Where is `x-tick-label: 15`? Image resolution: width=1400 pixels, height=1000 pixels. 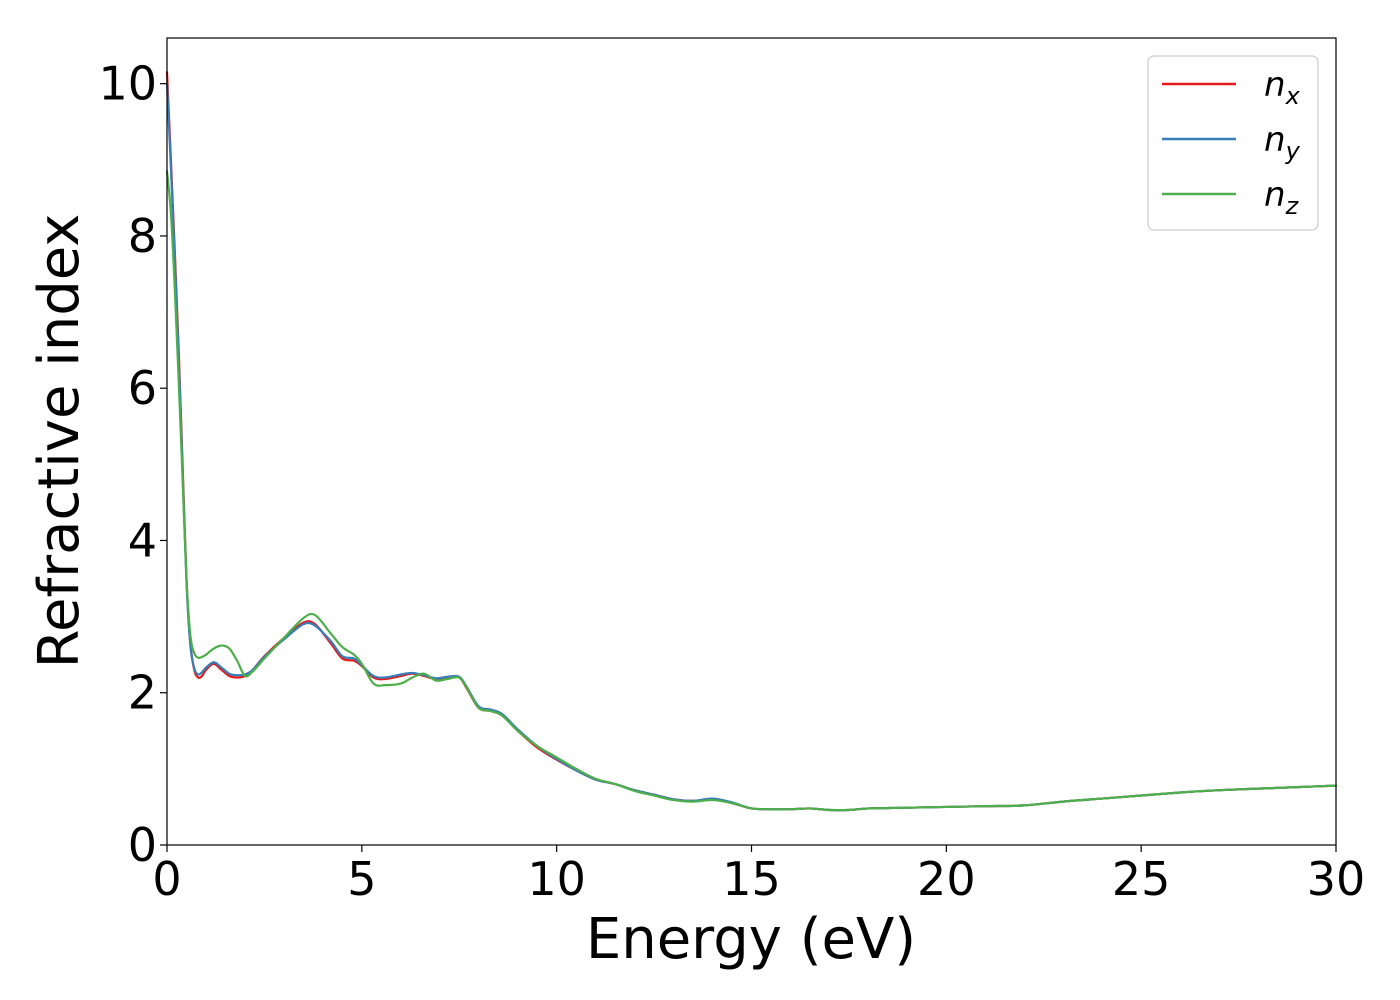 x-tick-label: 15 is located at coordinates (751, 879).